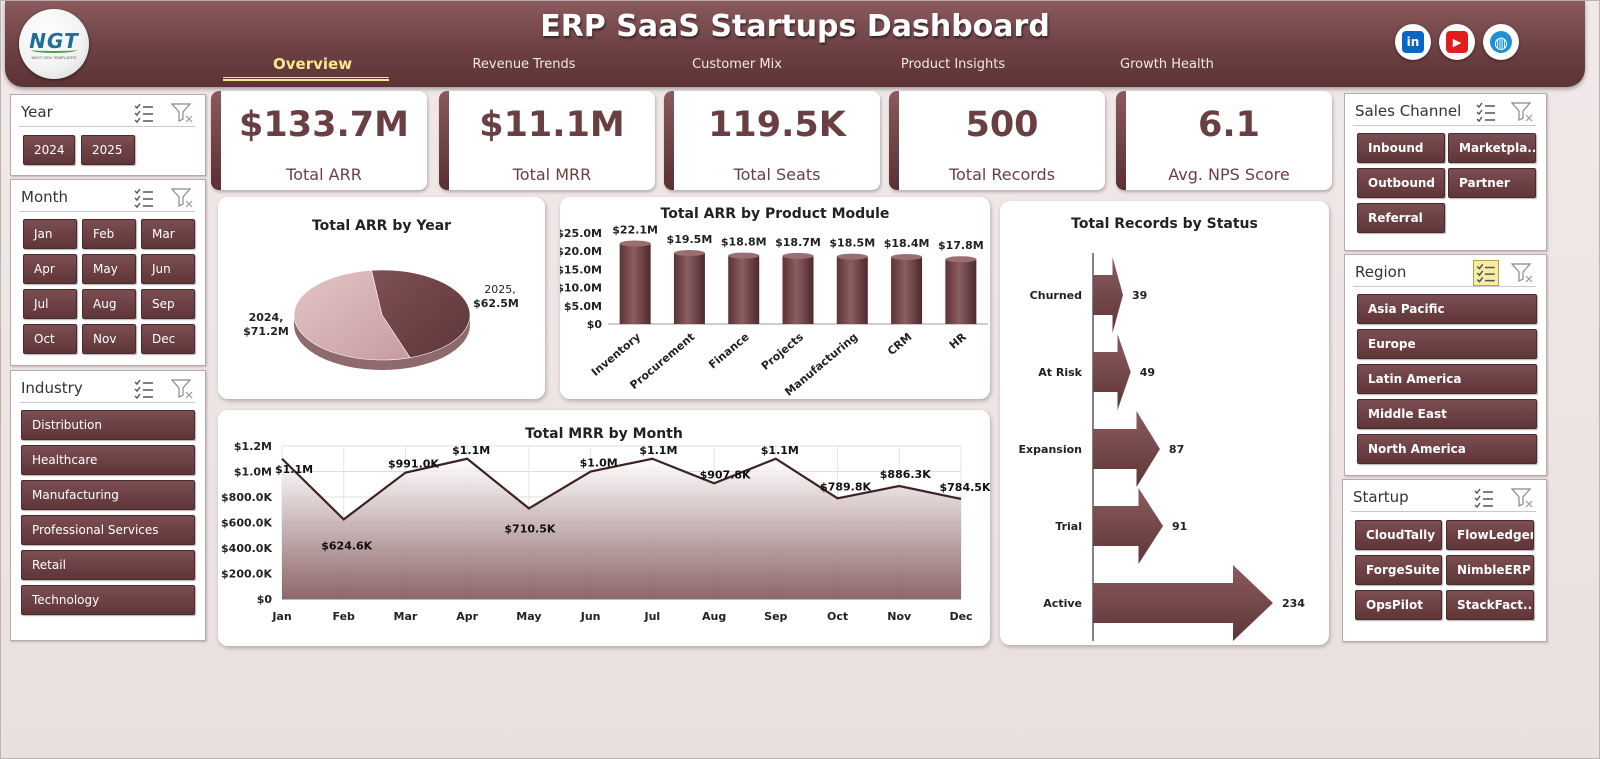 This screenshot has width=1600, height=759. Describe the element at coordinates (1398, 535) in the screenshot. I see `slicer-startup-cloudtally: CloudTally` at that location.